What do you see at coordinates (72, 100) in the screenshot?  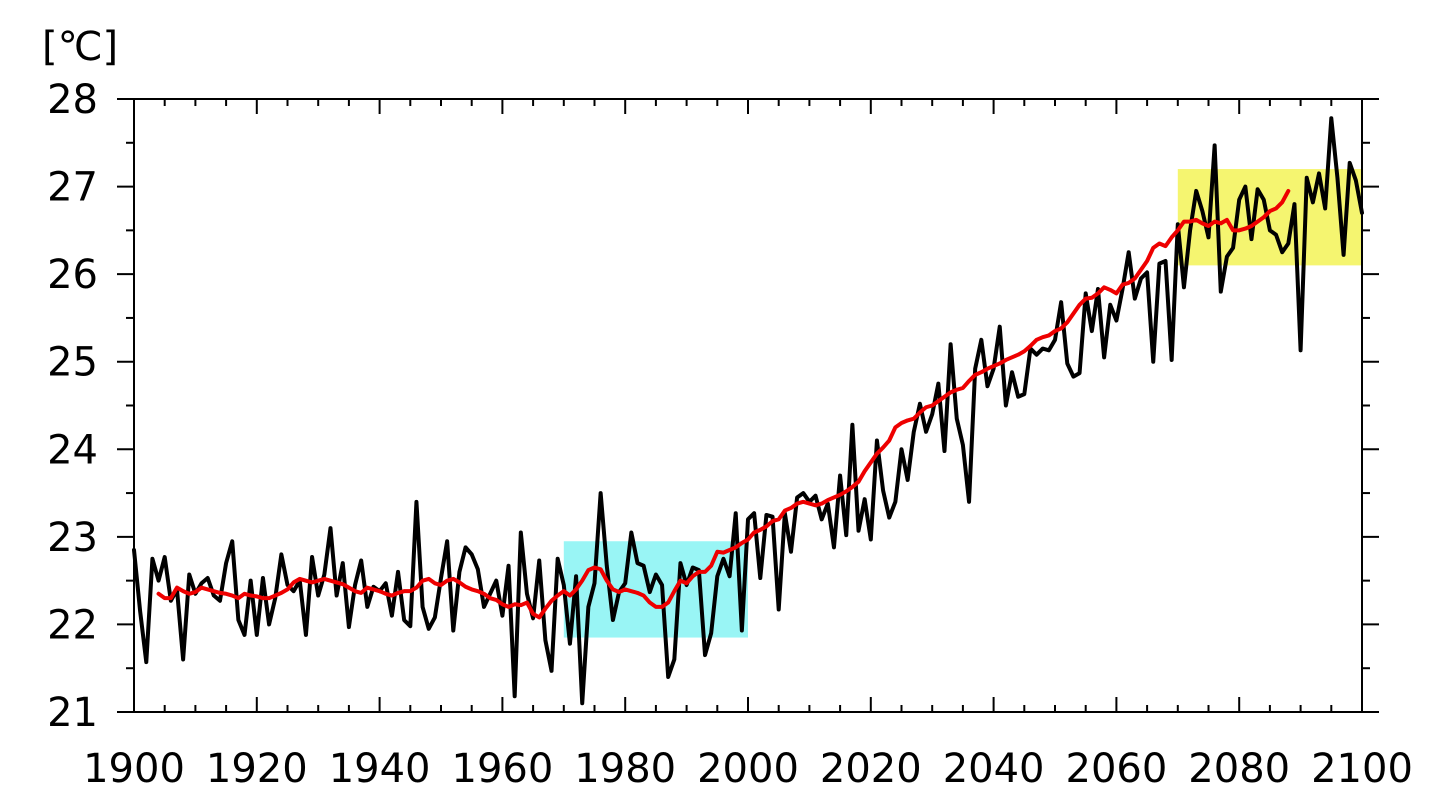 I see `y-tick-label: 28` at bounding box center [72, 100].